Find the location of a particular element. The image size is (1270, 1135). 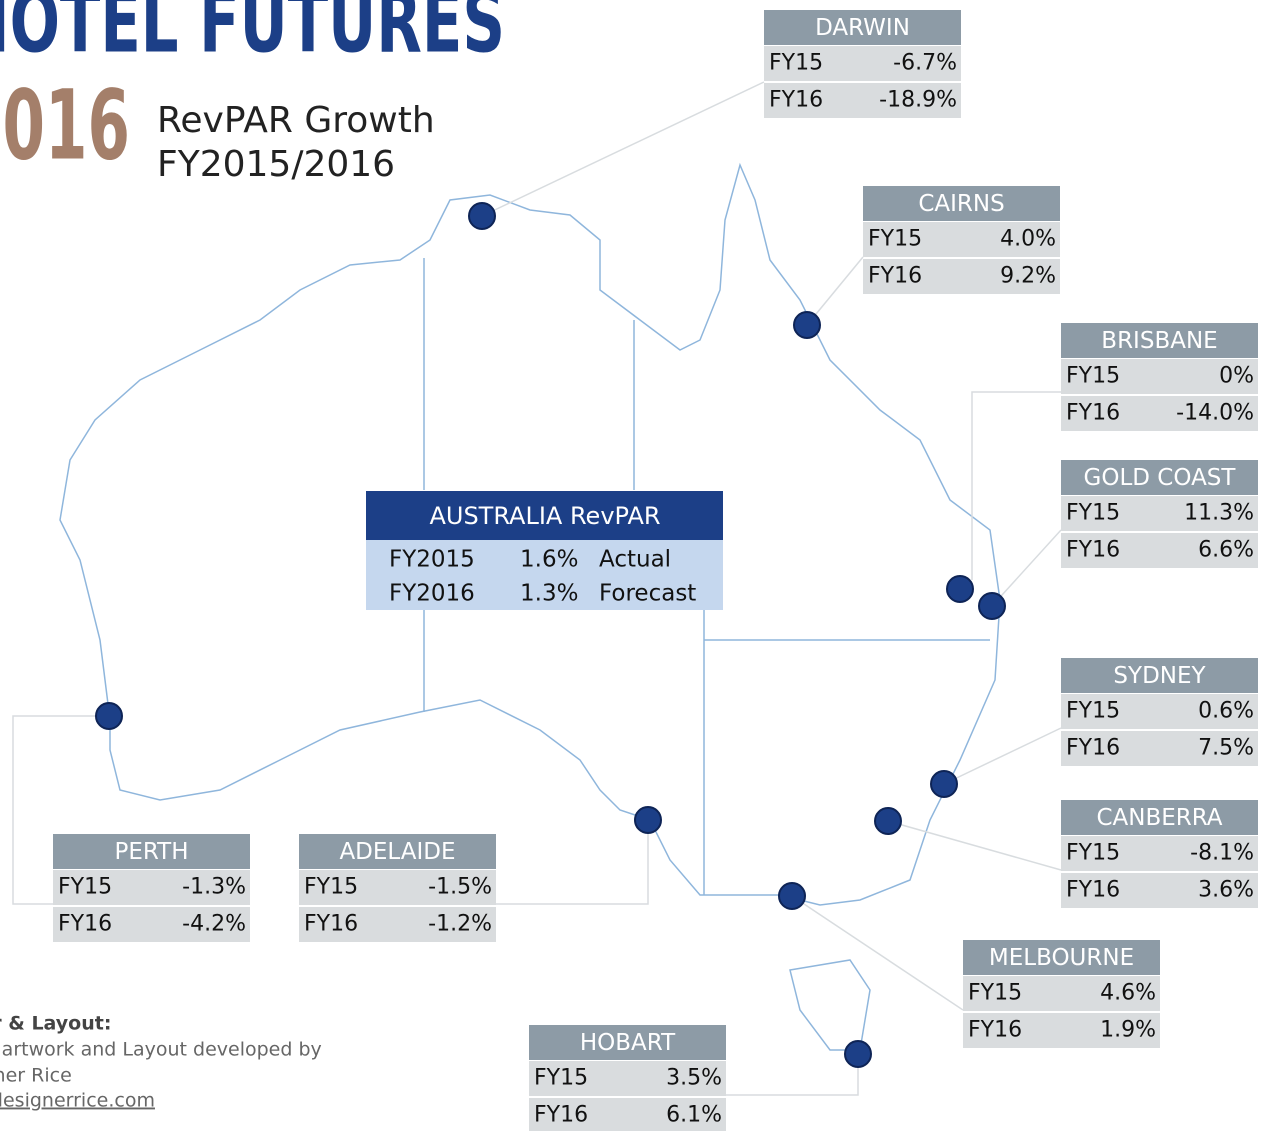

row-value: 0.6% is located at coordinates (1226, 711).